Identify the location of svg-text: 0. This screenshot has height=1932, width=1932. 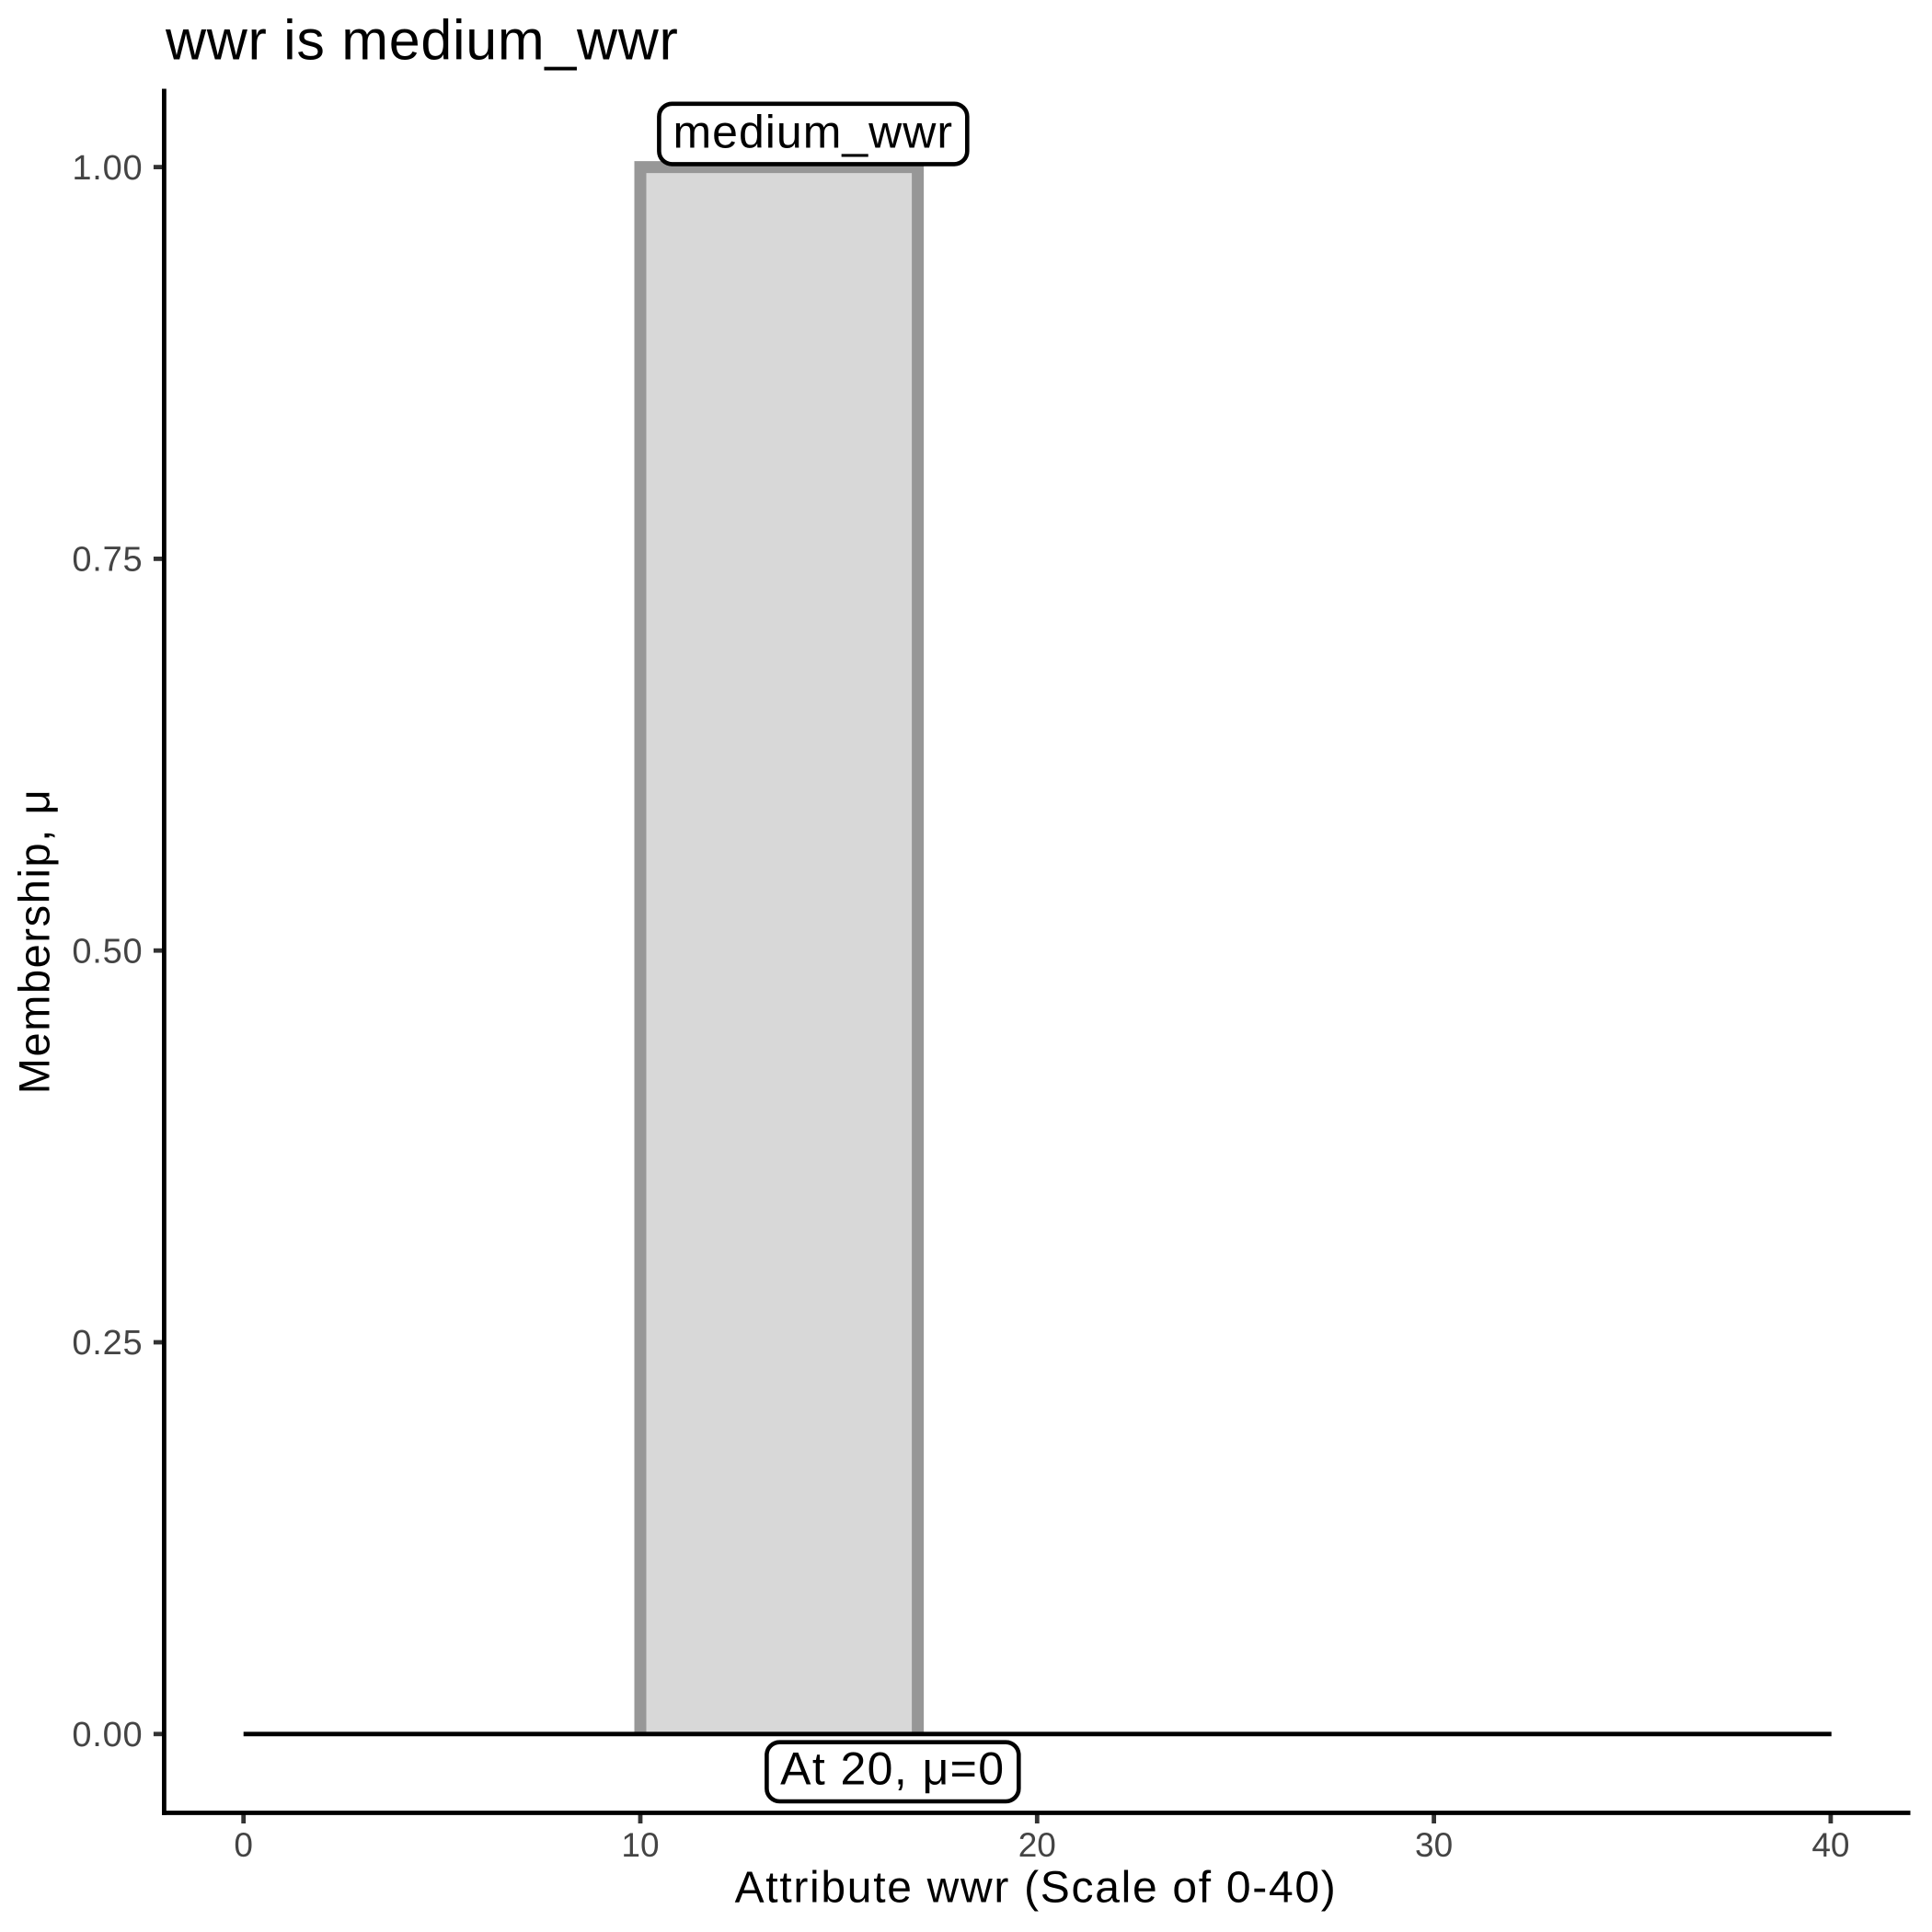
(243, 1845).